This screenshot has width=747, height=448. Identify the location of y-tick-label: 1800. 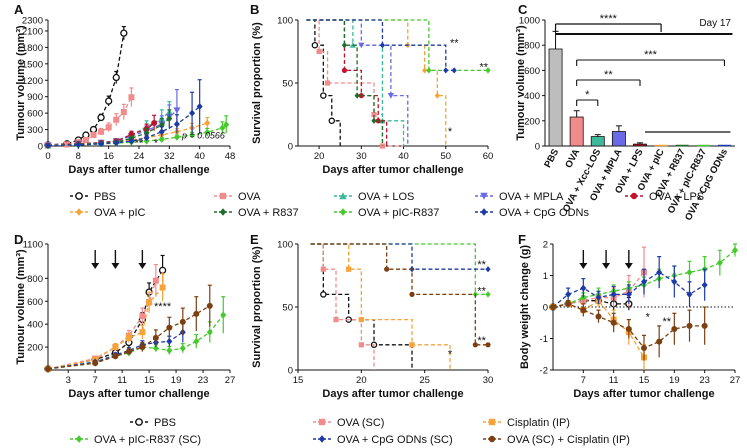
(32, 48).